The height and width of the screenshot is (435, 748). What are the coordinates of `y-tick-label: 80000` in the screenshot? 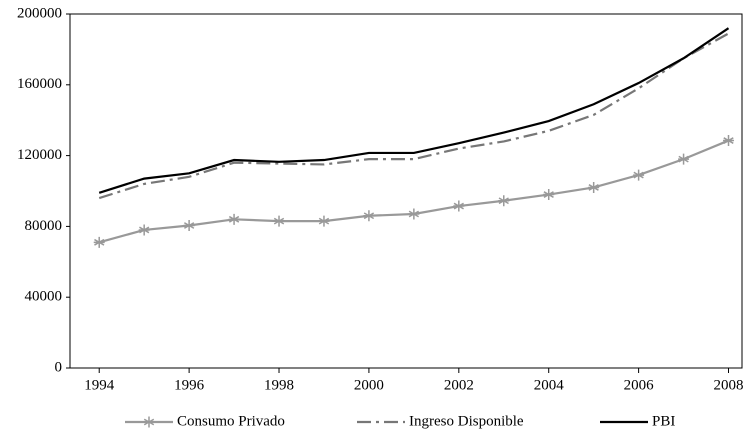 It's located at (44, 226).